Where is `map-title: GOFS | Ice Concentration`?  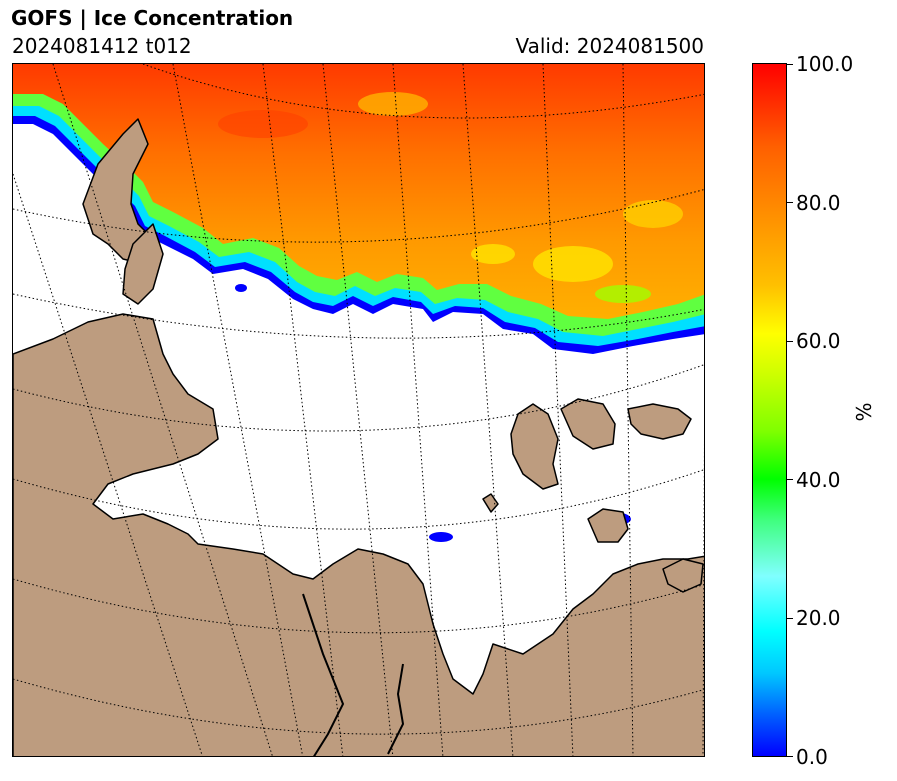 map-title: GOFS | Ice Concentration is located at coordinates (152, 18).